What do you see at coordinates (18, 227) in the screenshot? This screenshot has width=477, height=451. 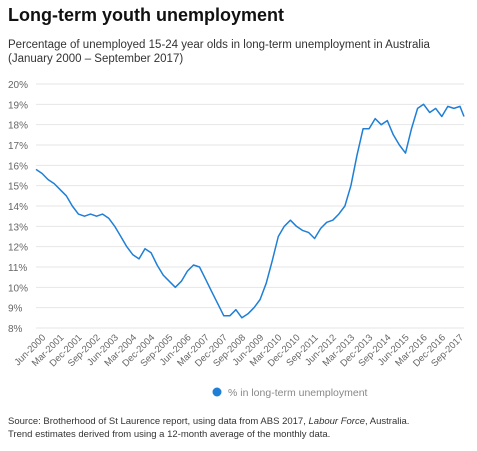 I see `y-tick-label: 13%` at bounding box center [18, 227].